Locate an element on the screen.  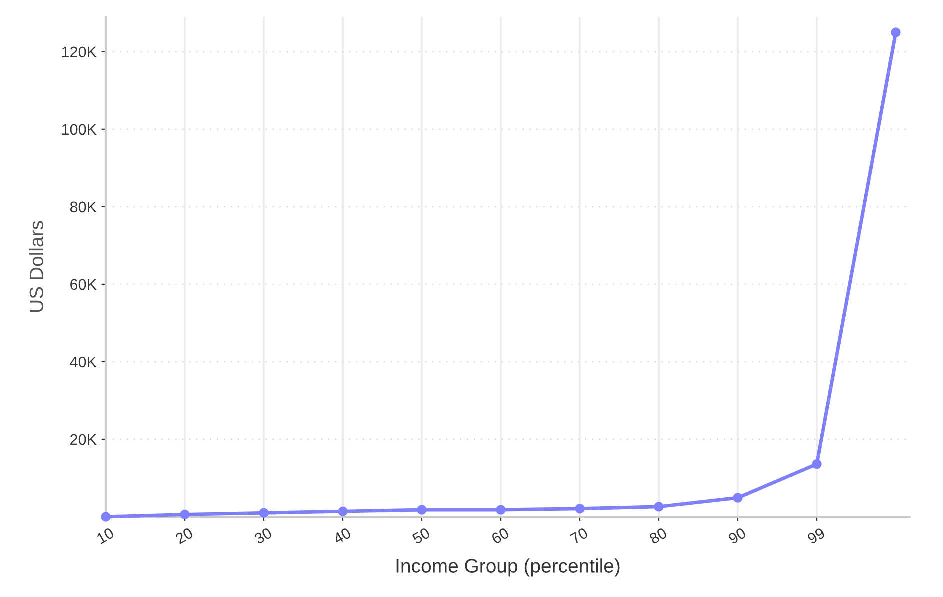
y-tick-label: 100K is located at coordinates (79, 130).